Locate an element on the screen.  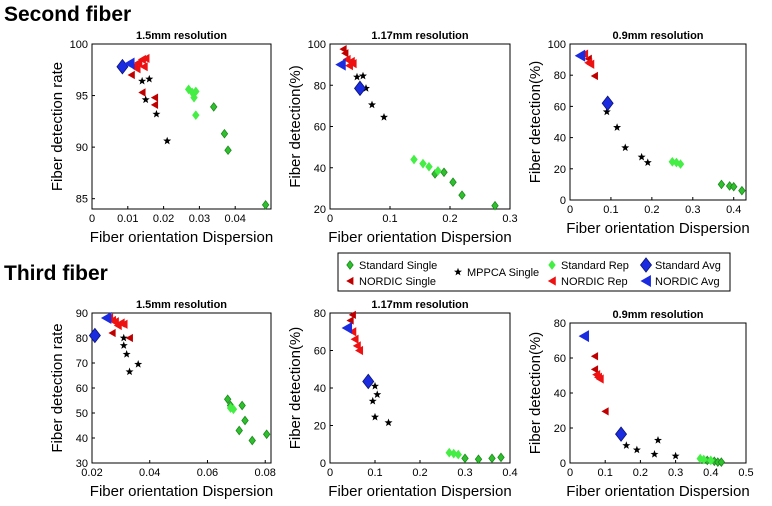
legend-label: Standard Rep is located at coordinates (595, 266).